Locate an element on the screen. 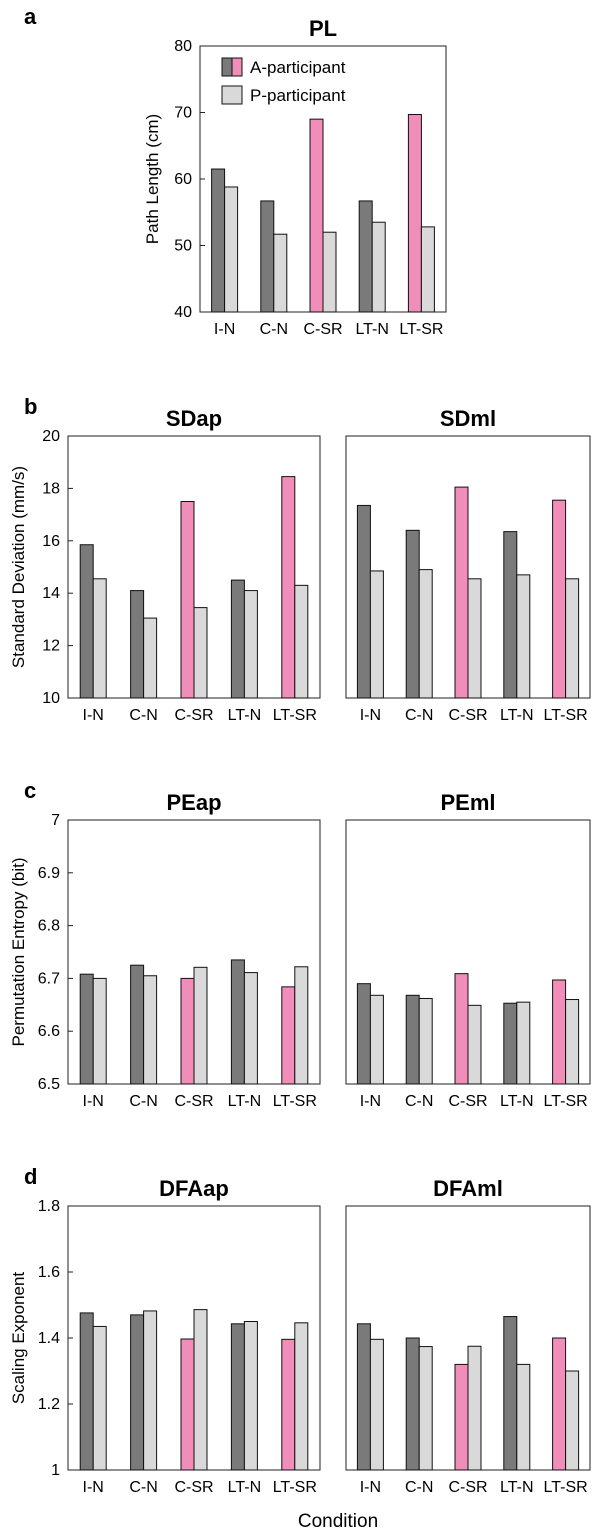 The image size is (592, 1538). y-tick-label: 10 is located at coordinates (51, 698).